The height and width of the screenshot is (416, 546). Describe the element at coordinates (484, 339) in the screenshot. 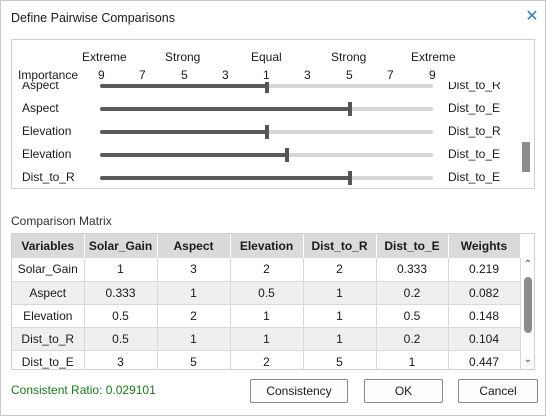

I see `weight-cell: 0.104` at that location.